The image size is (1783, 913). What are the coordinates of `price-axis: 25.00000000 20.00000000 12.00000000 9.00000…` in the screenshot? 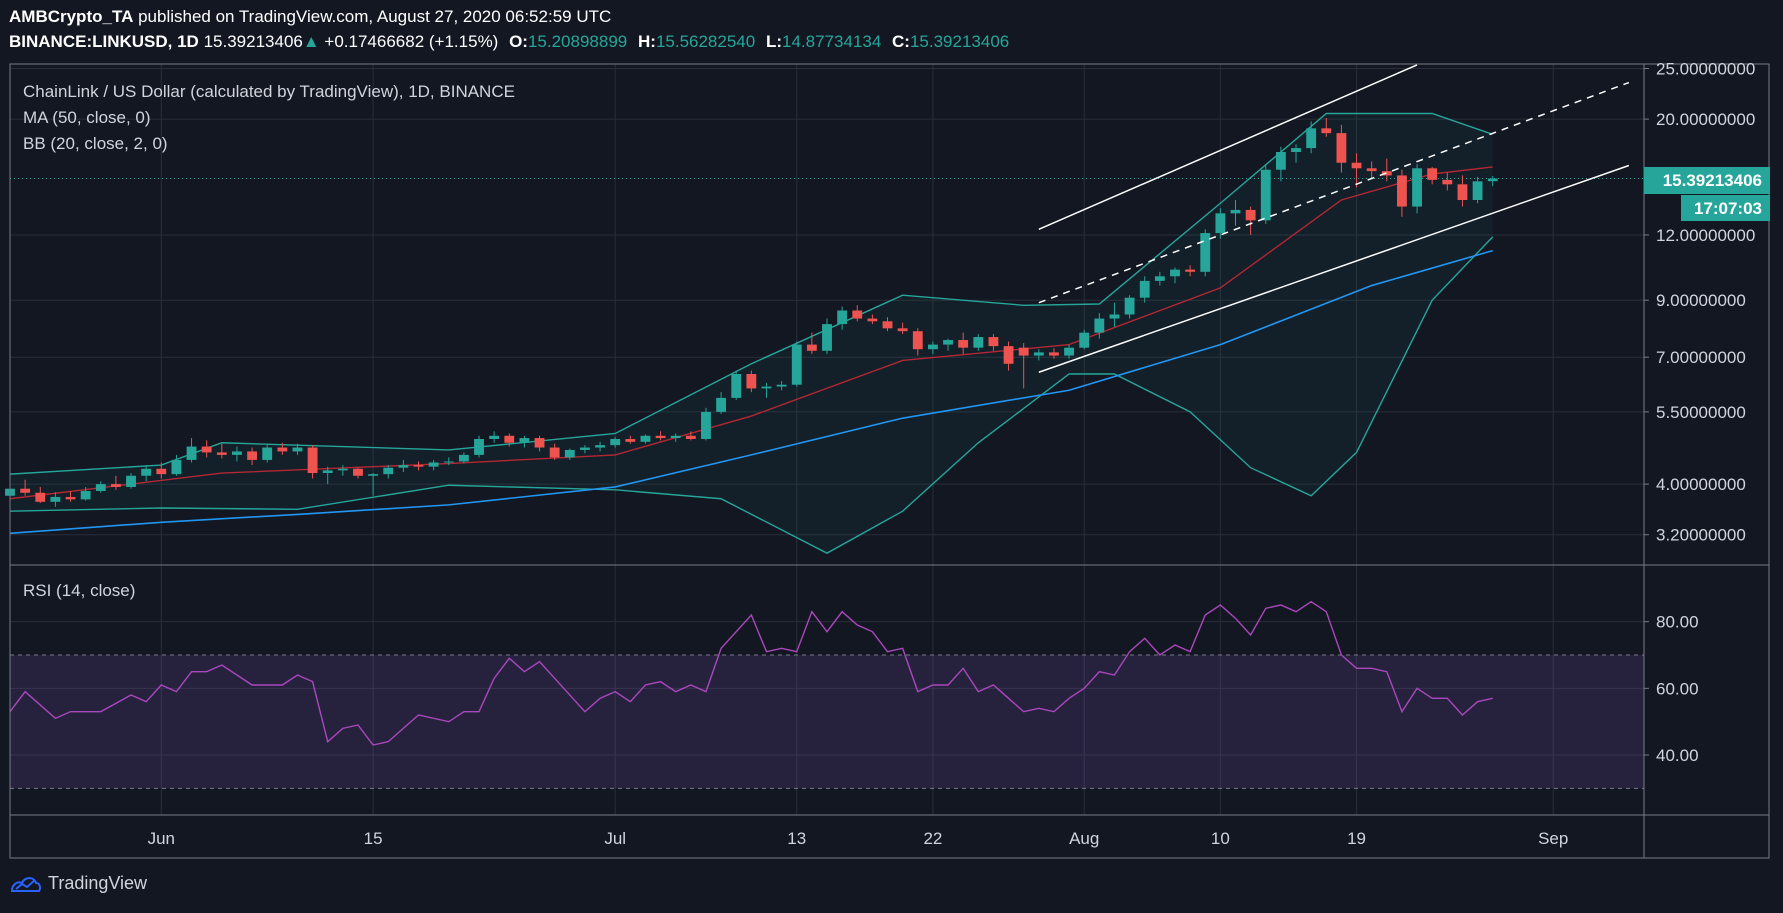 It's located at (1699, 302).